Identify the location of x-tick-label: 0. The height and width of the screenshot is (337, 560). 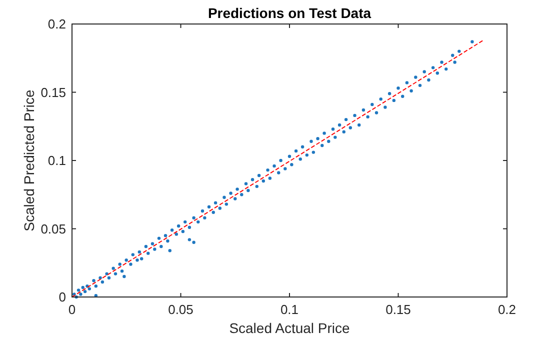
(72, 309).